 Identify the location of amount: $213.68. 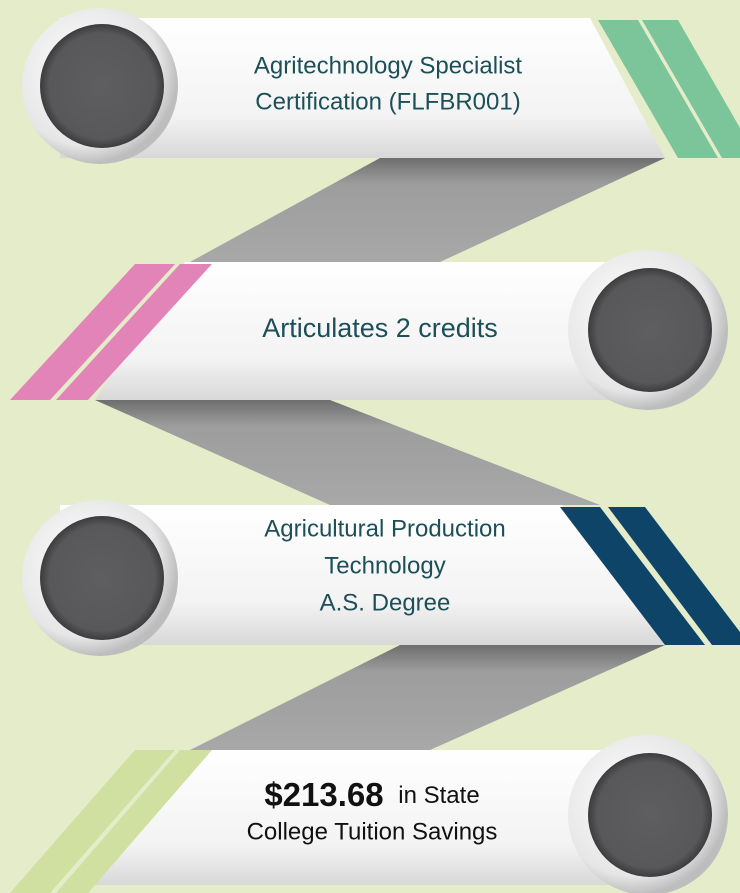
(323, 794).